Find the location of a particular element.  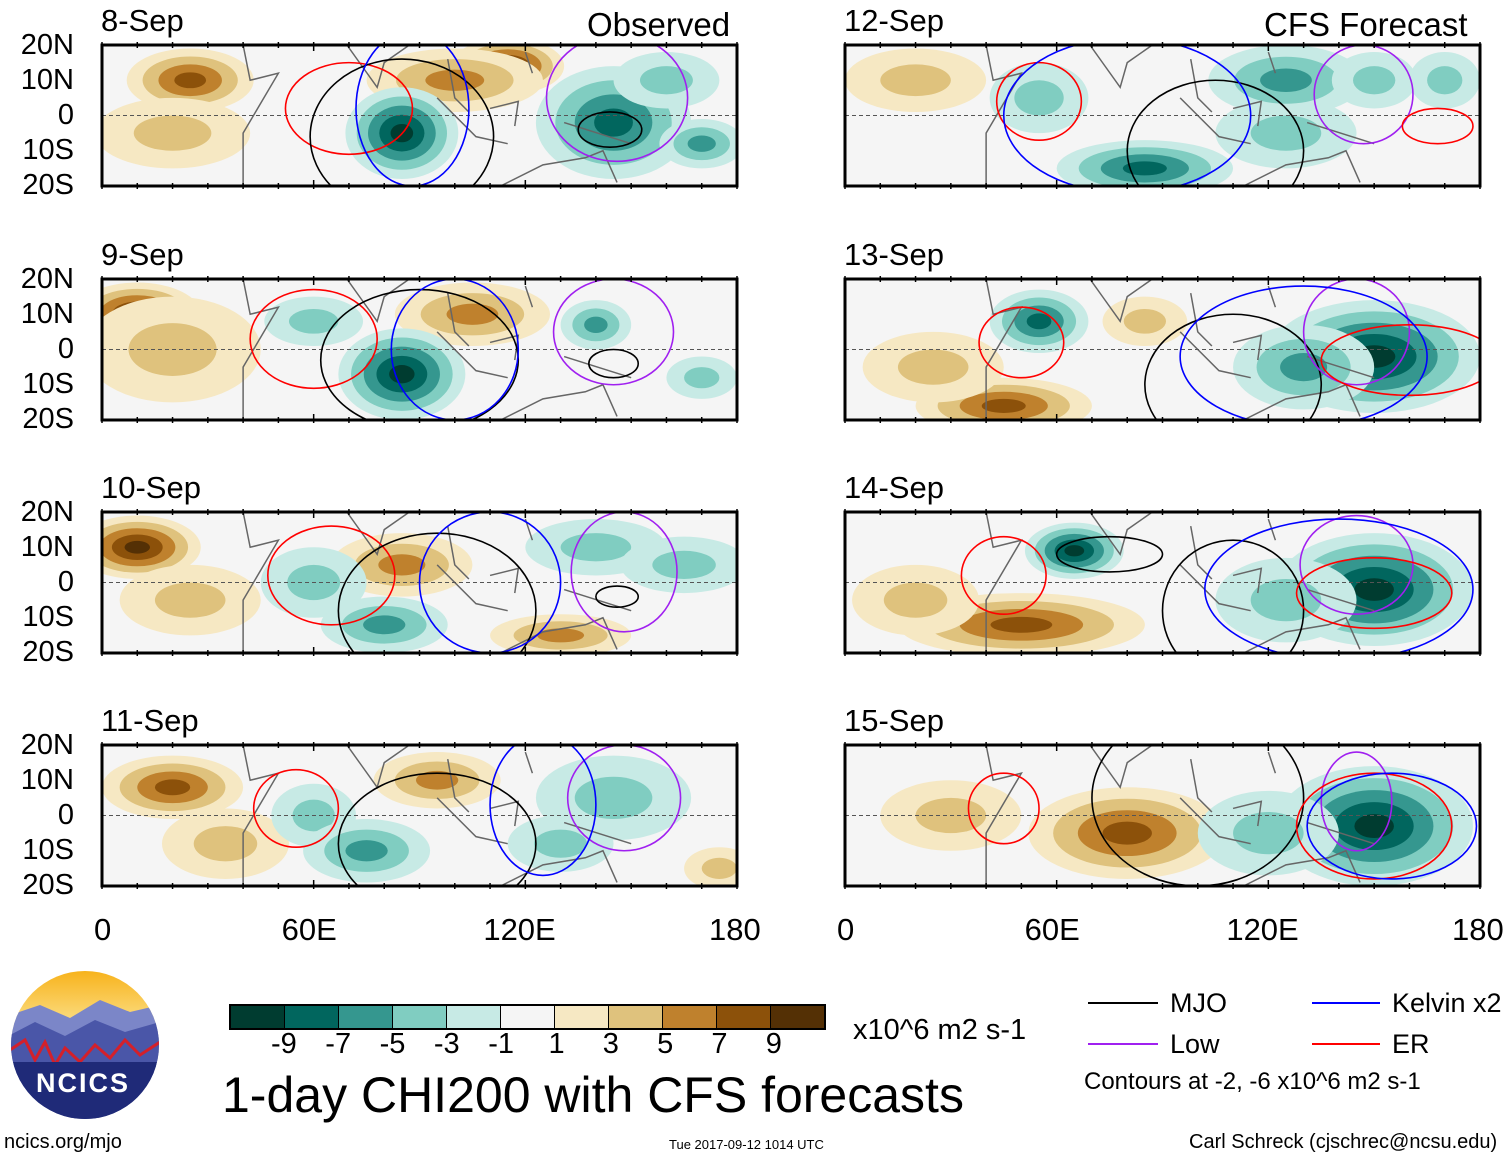

colorbar-label: -9 is located at coordinates (284, 1044).